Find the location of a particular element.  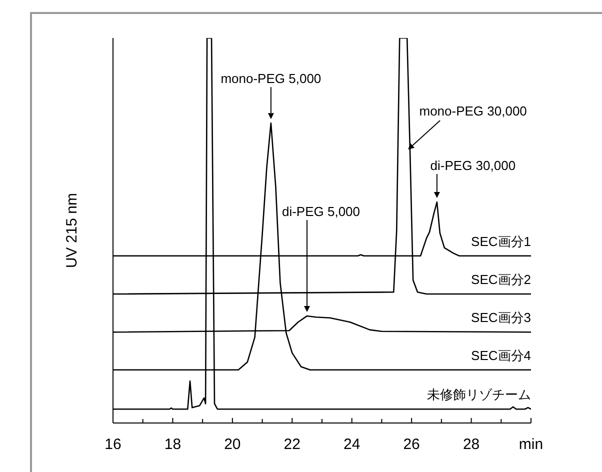

series-label: SEC画分1 is located at coordinates (501, 241).